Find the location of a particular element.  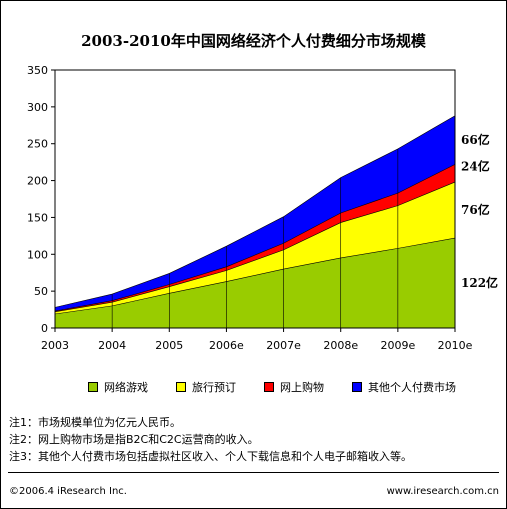

legend-item-other-paid: 其他个人付费市场 is located at coordinates (404, 387).